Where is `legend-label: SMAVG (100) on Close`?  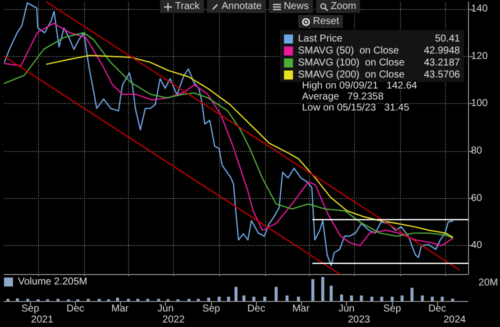 legend-label: SMAVG (100) on Close is located at coordinates (351, 63).